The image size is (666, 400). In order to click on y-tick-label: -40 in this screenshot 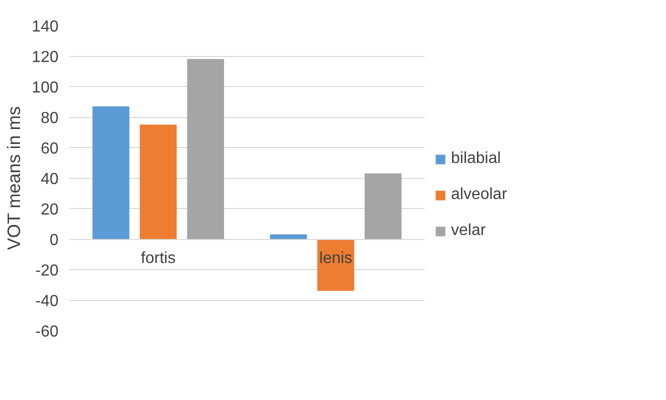, I will do `click(47, 301)`.